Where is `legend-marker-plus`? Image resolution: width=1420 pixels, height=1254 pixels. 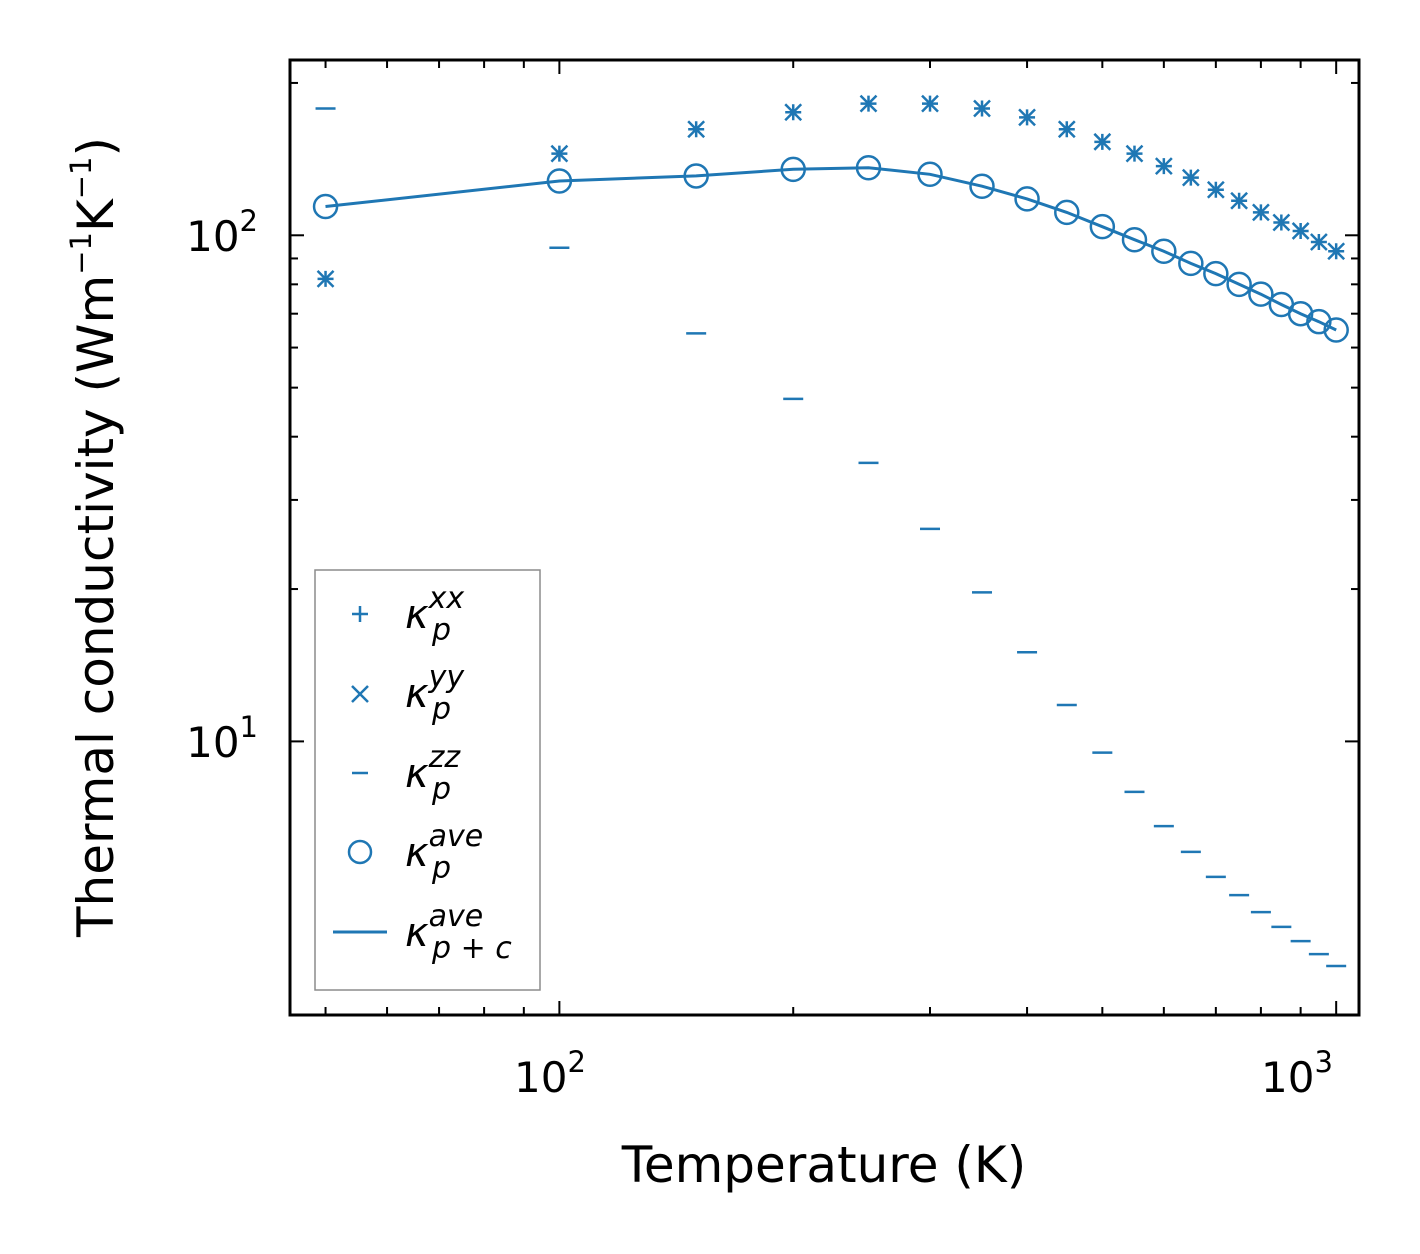
legend-marker-plus is located at coordinates (360, 614).